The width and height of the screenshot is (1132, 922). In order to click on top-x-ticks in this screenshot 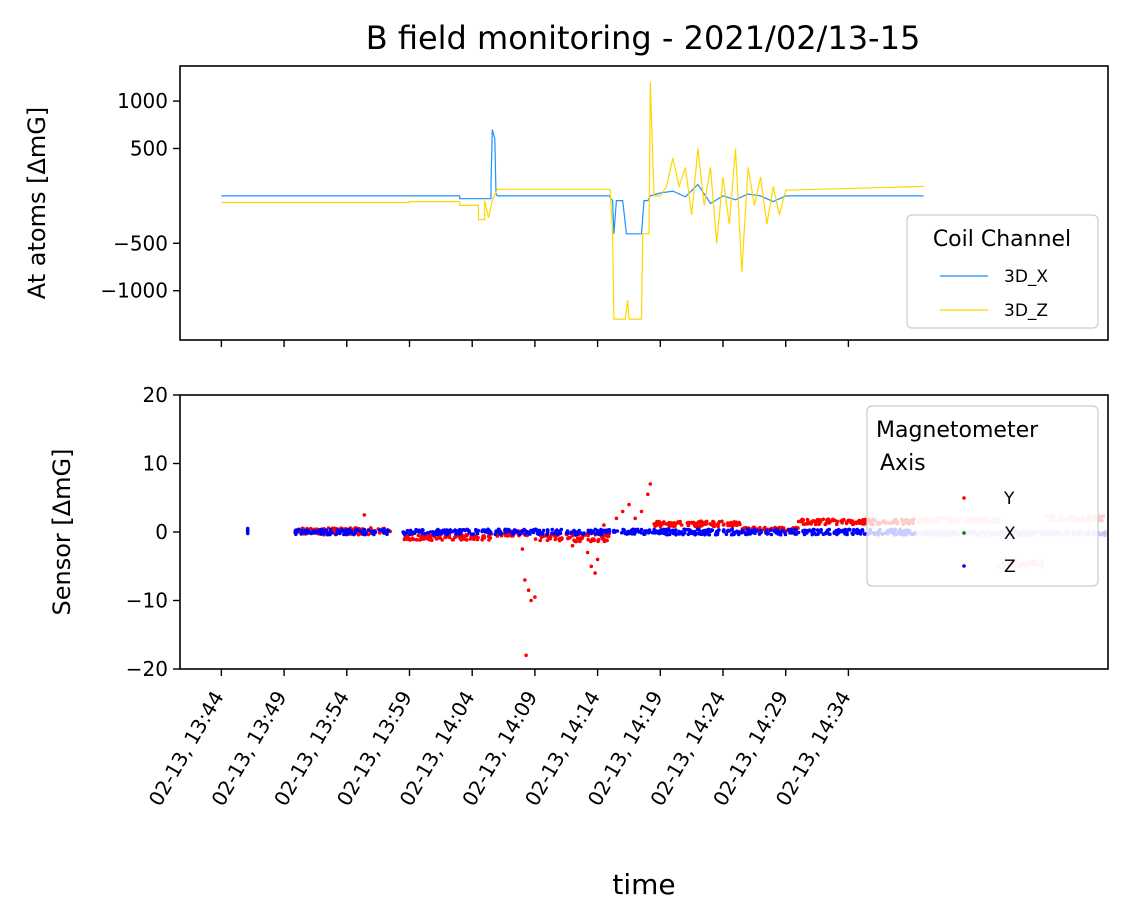, I will do `click(535, 343)`.